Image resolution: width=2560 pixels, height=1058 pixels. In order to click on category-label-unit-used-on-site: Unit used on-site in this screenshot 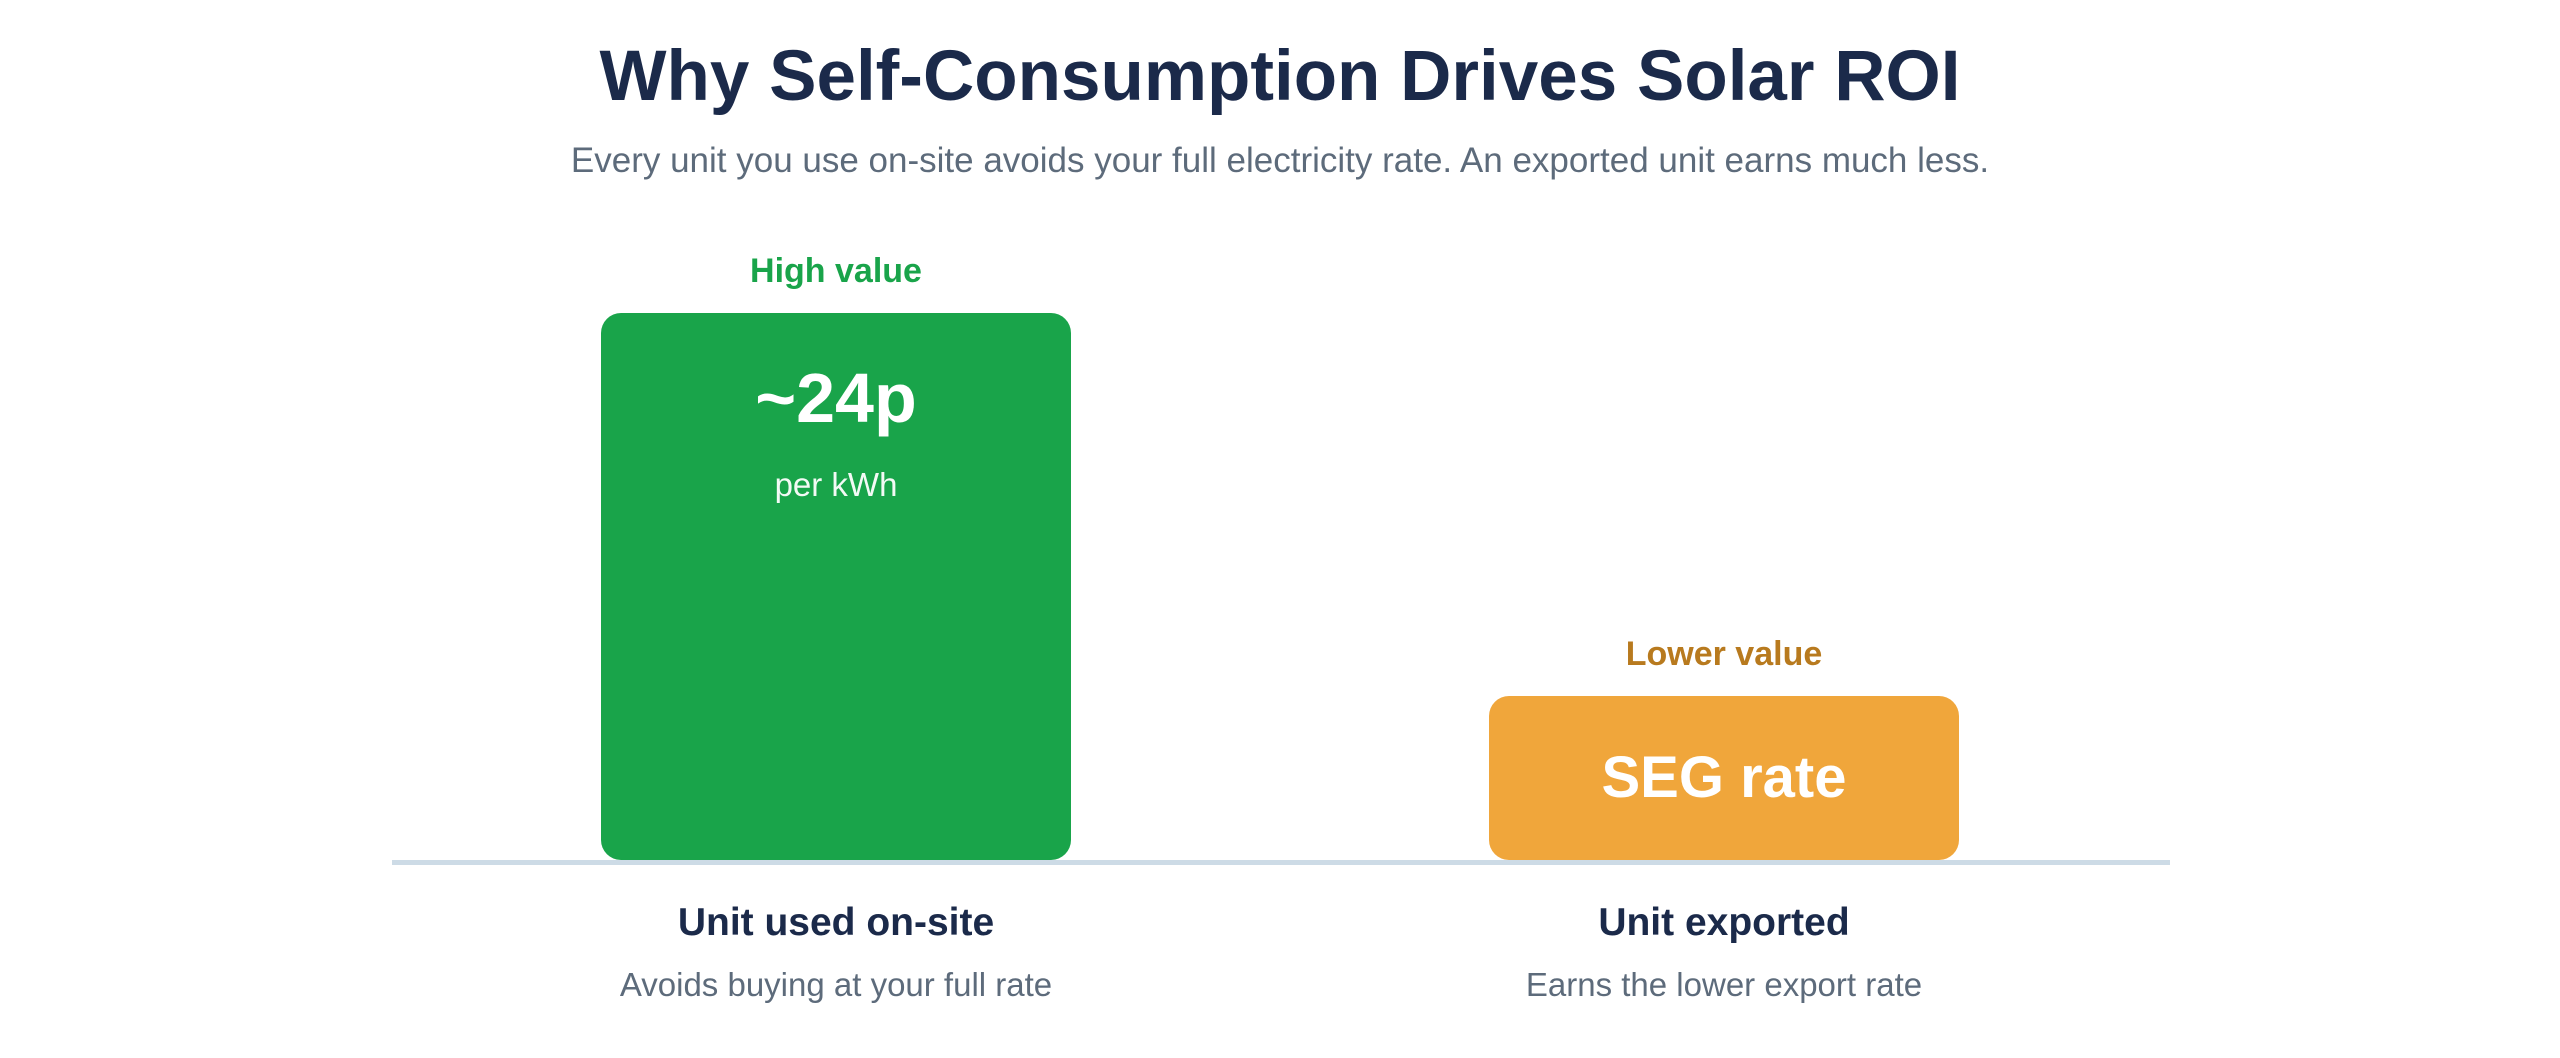, I will do `click(836, 922)`.